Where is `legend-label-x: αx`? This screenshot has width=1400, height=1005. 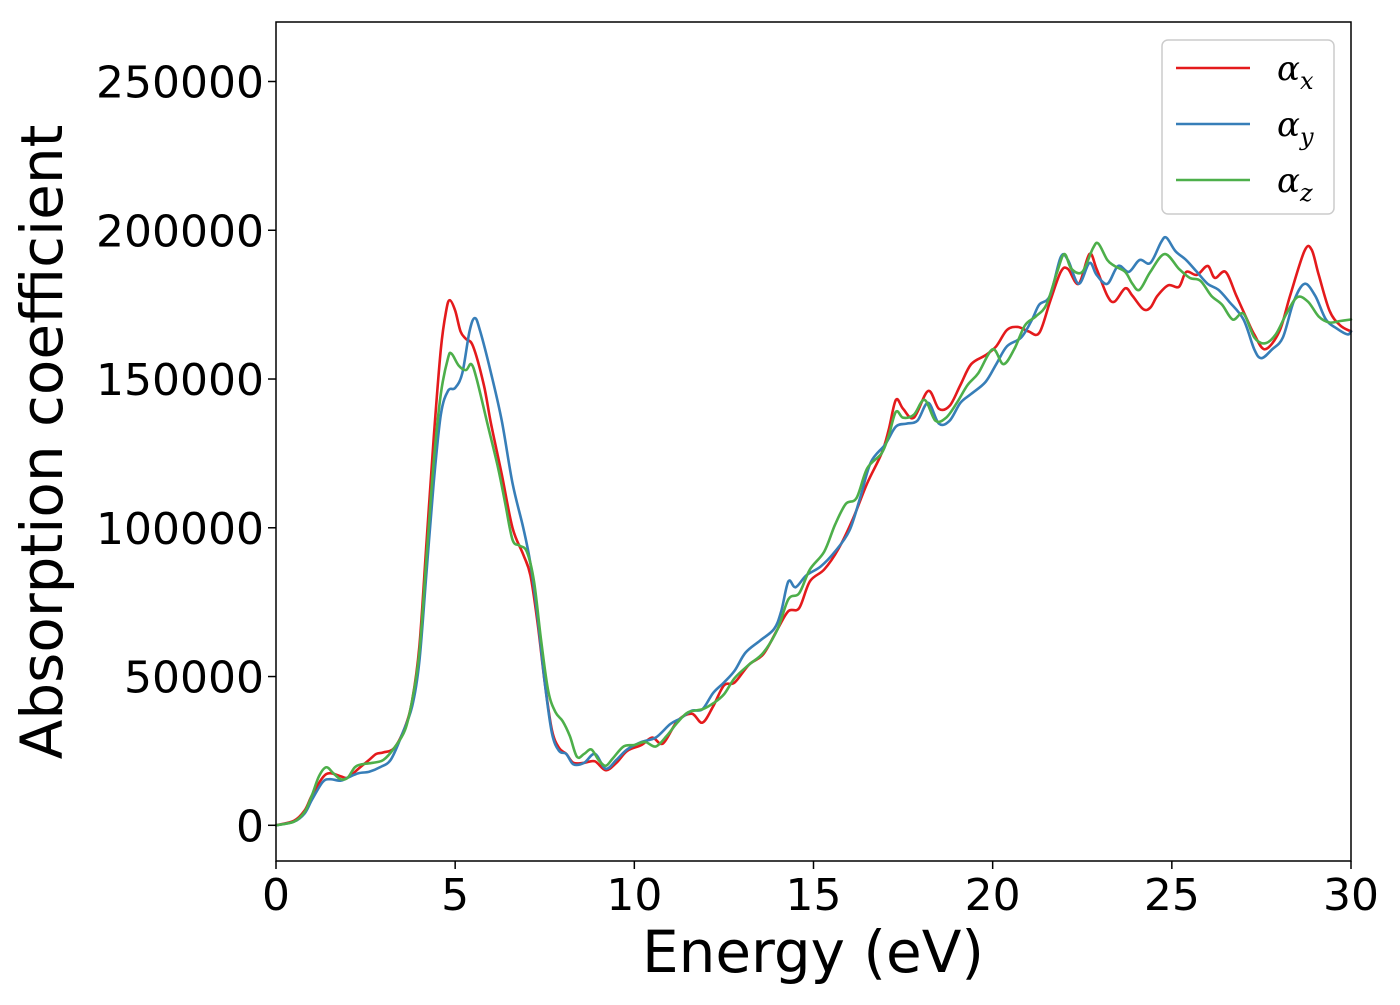 legend-label-x: αx is located at coordinates (1295, 72).